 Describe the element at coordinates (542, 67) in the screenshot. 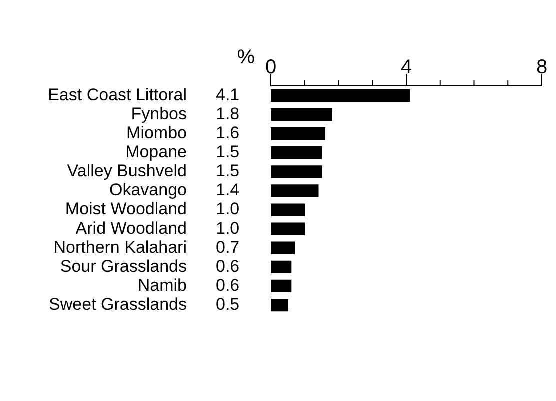

I see `x-tick-label: 8` at that location.